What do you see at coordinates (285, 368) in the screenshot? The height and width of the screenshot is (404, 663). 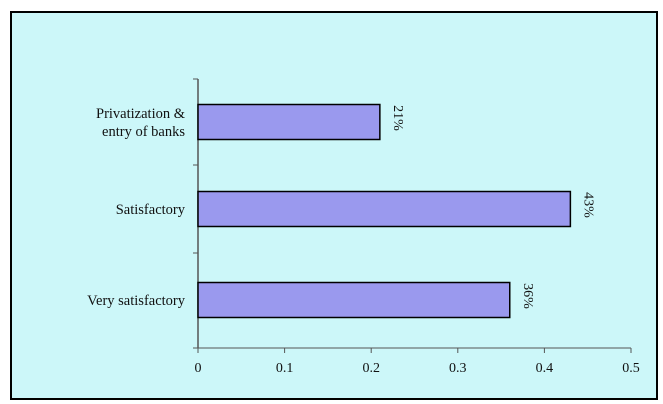 I see `x-tick-label-1: 0.1` at bounding box center [285, 368].